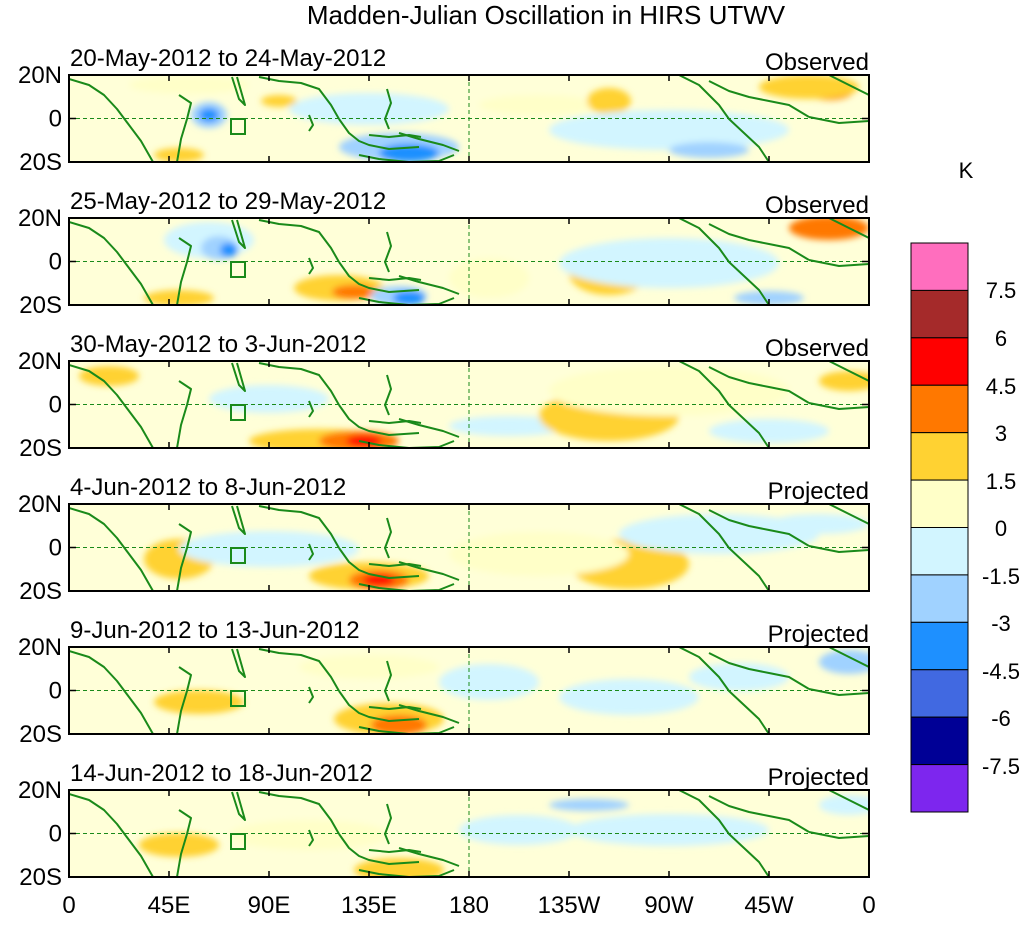 The image size is (1024, 925). I want to click on map-panel: 20N 0 20S 30-May-2012 to 3-Jun-2012 Observed, so click(444, 396).